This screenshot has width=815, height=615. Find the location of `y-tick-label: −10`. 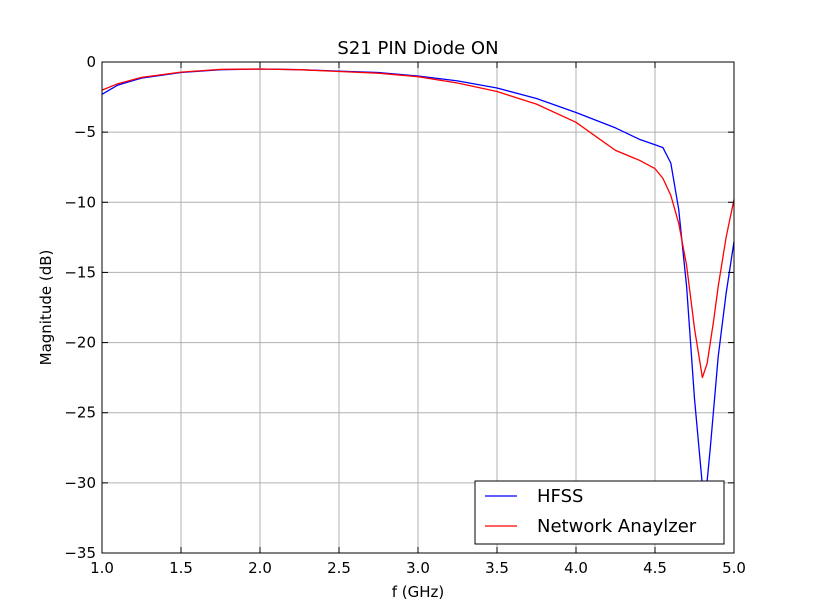

y-tick-label: −10 is located at coordinates (80, 202).